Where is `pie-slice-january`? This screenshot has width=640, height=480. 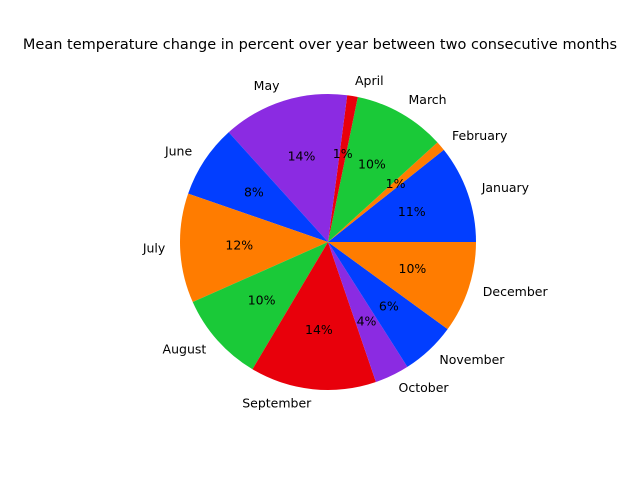
pie-slice-january is located at coordinates (402, 195).